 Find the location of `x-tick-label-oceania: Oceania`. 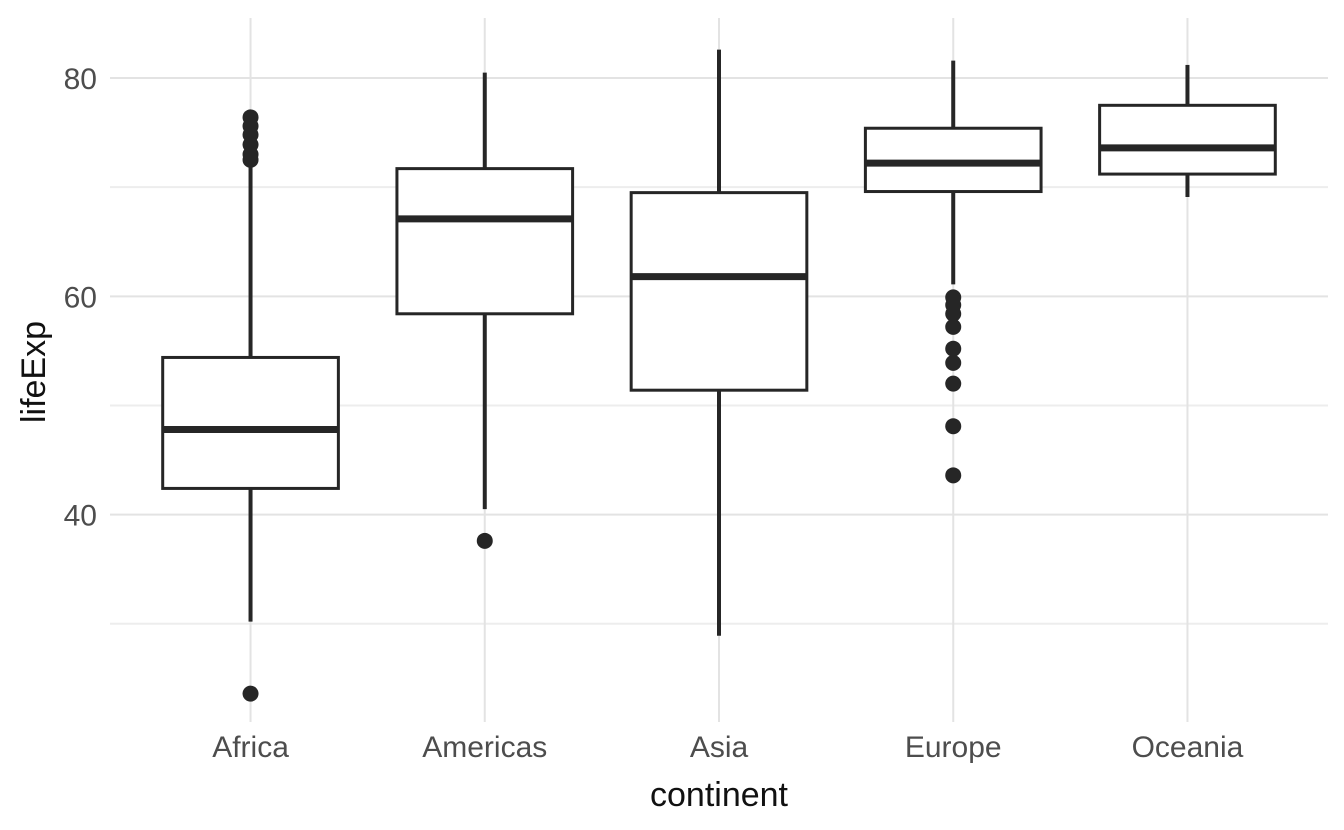

x-tick-label-oceania: Oceania is located at coordinates (1188, 747).